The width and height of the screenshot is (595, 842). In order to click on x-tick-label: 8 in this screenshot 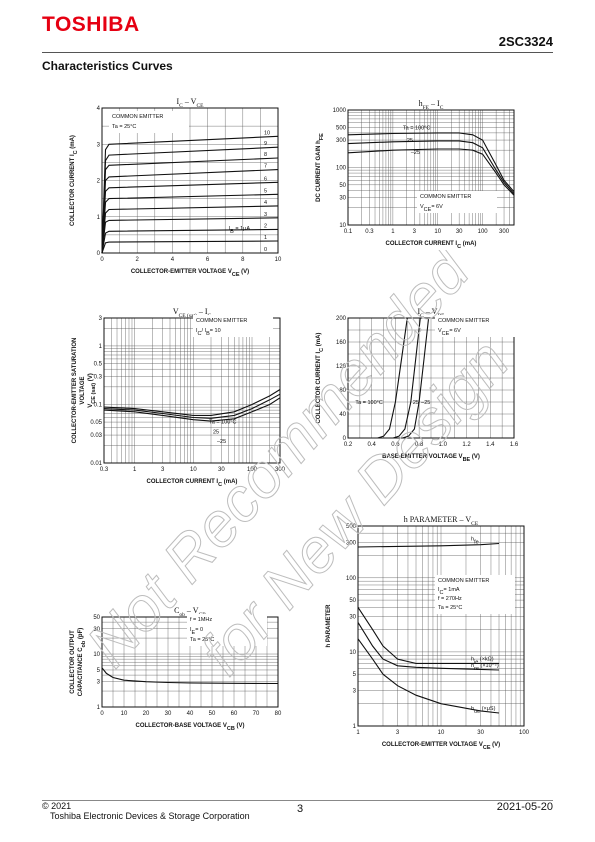, I will do `click(243, 260)`.